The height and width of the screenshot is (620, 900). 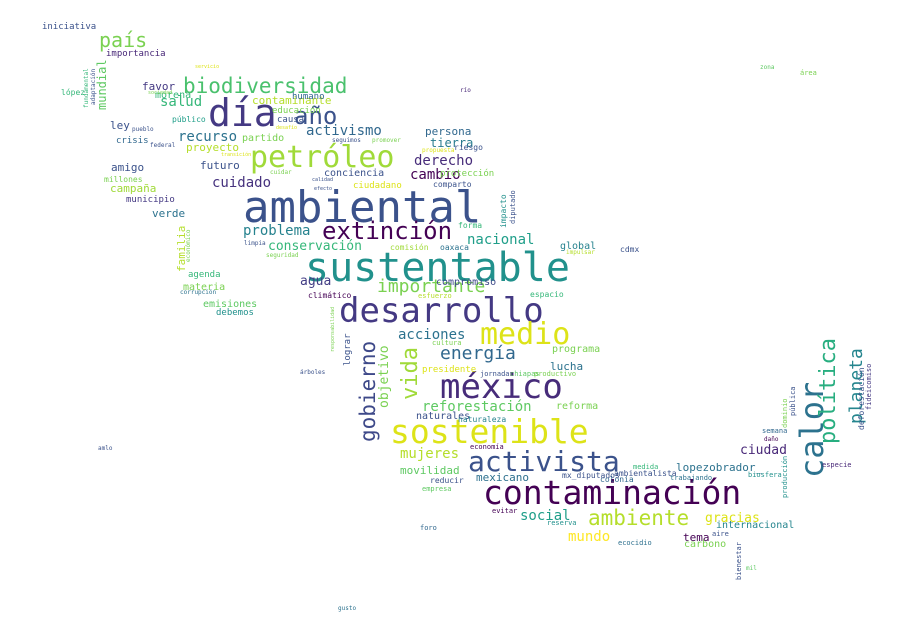 What do you see at coordinates (495, 374) in the screenshot?
I see `word: jornada` at bounding box center [495, 374].